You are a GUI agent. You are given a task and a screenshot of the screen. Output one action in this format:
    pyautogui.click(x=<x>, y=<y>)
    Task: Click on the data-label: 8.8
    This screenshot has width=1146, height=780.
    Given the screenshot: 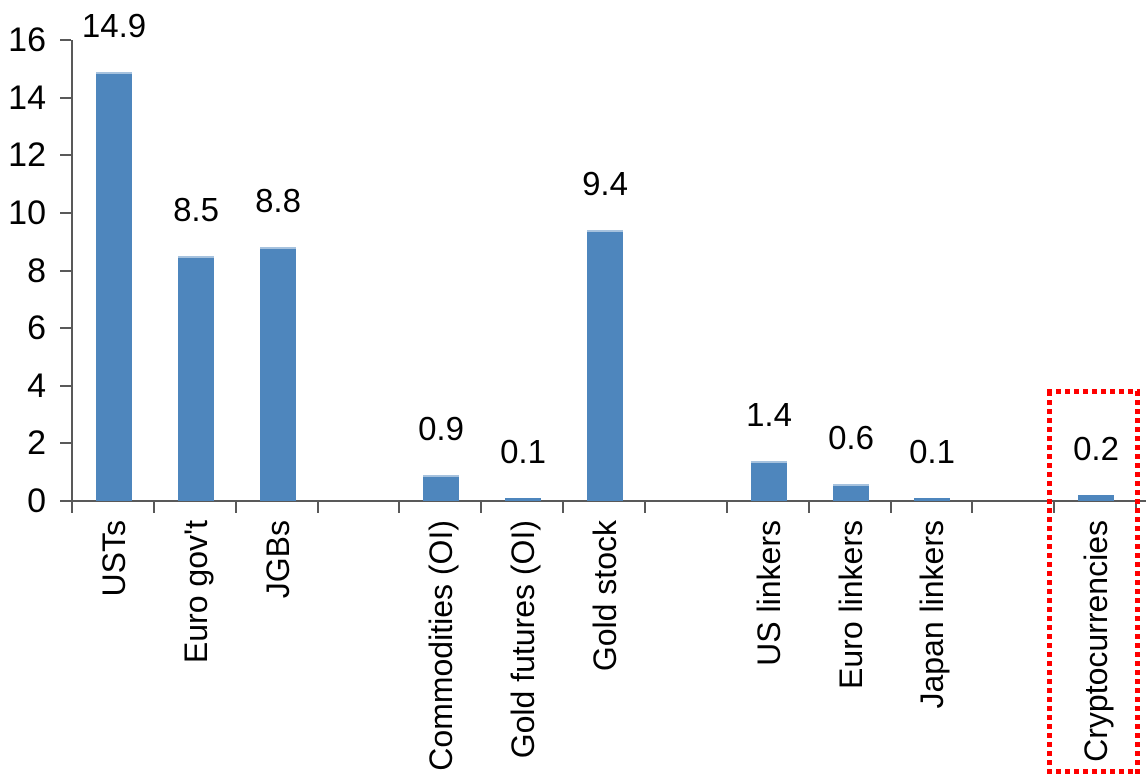 What is the action you would take?
    pyautogui.click(x=278, y=200)
    